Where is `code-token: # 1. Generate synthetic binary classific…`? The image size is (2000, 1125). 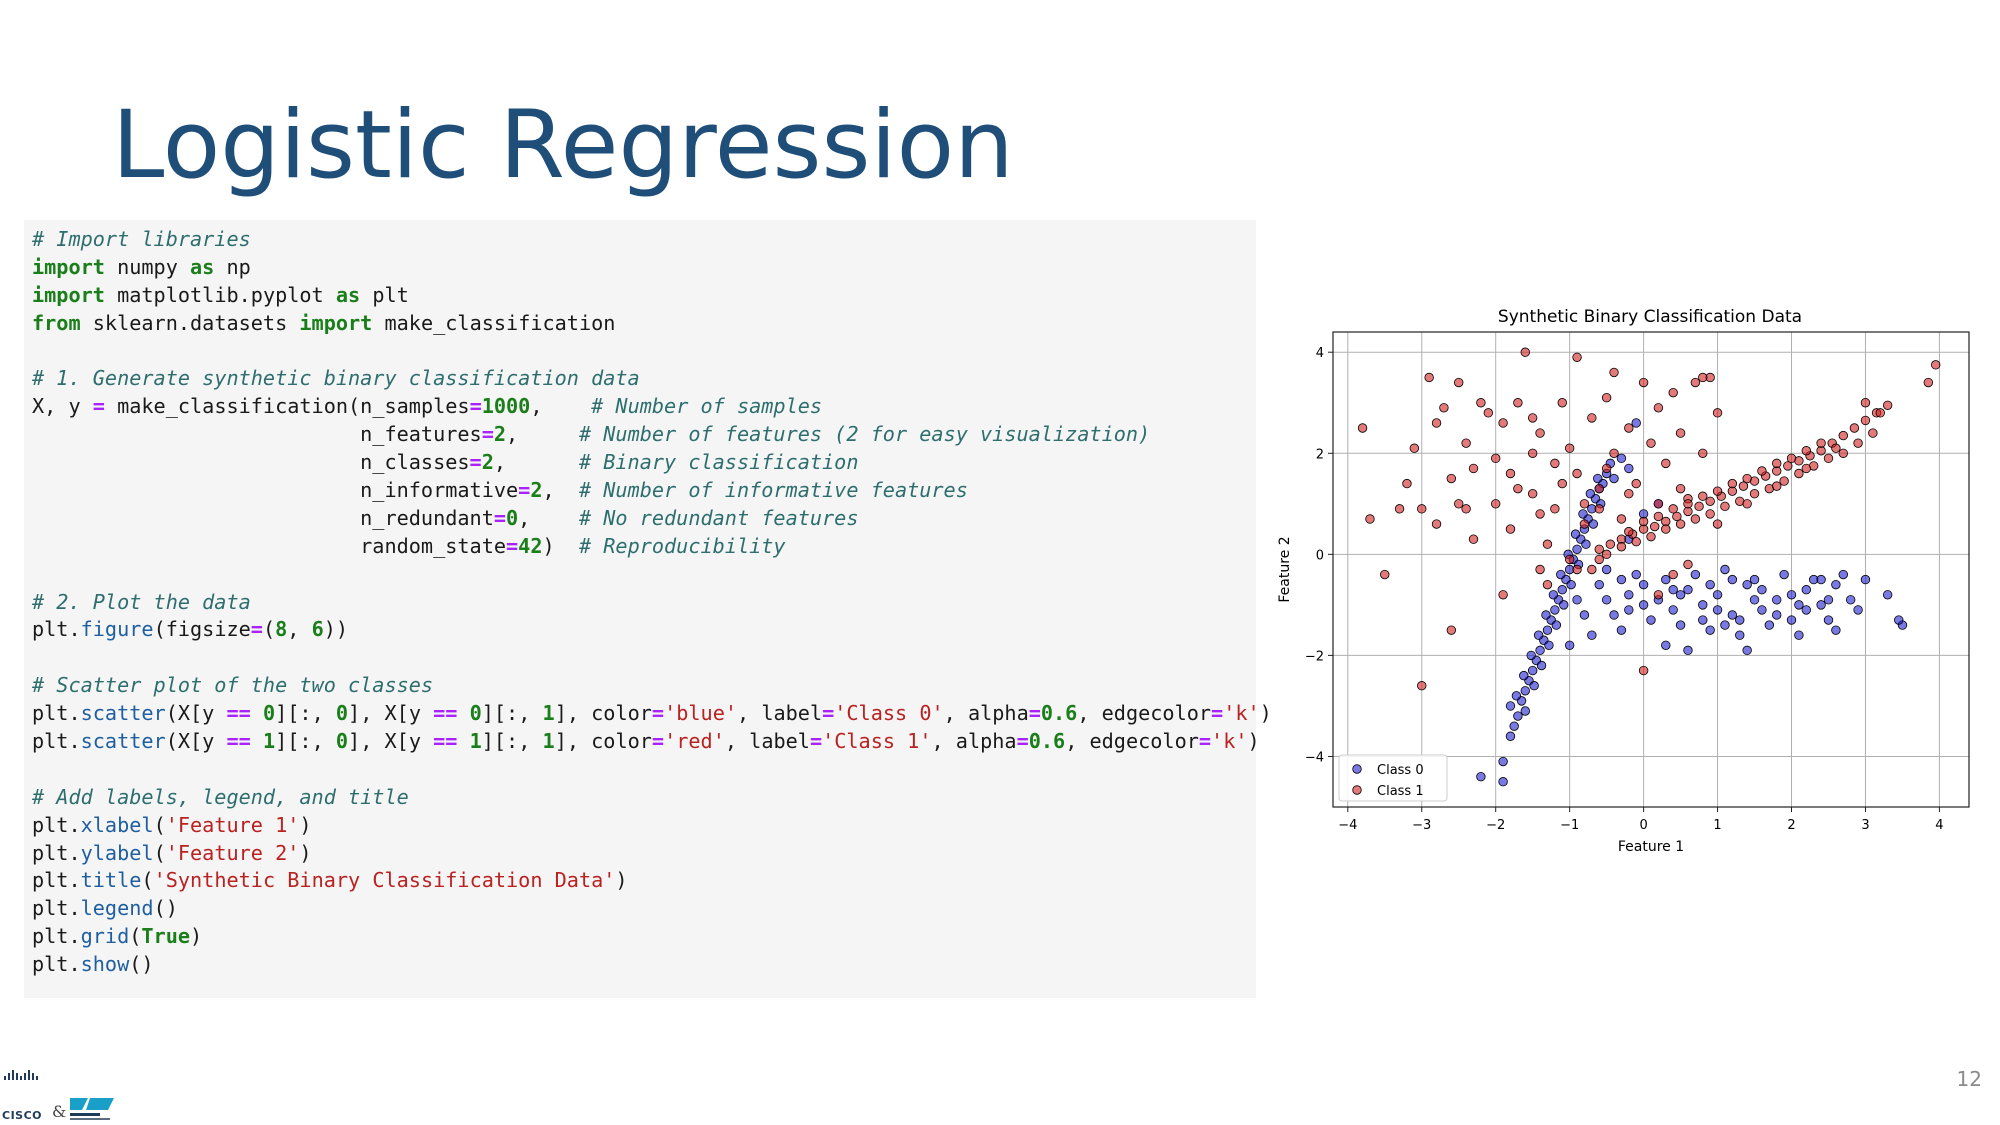
code-token: # 1. Generate synthetic binary classific… is located at coordinates (336, 378).